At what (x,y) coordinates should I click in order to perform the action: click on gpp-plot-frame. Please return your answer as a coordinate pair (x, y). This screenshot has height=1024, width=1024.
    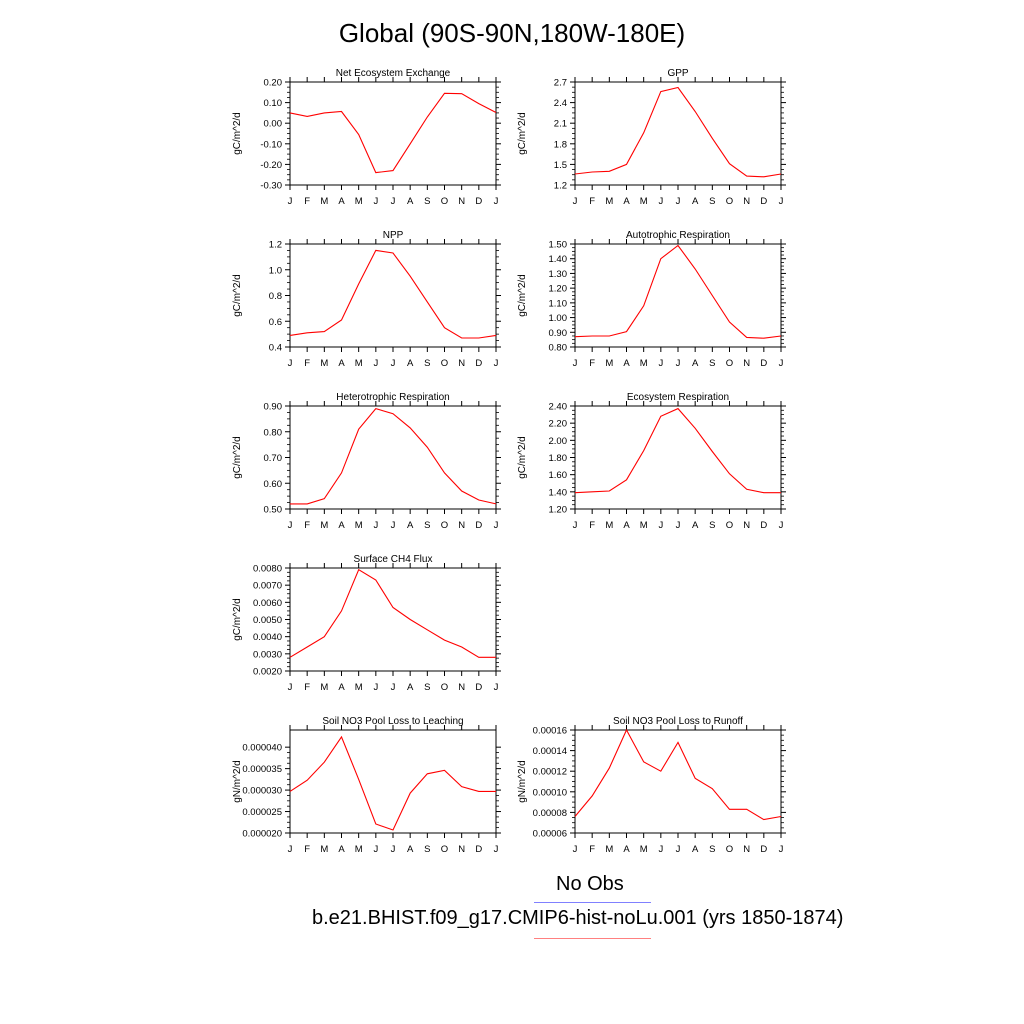
    Looking at the image, I should click on (678, 133).